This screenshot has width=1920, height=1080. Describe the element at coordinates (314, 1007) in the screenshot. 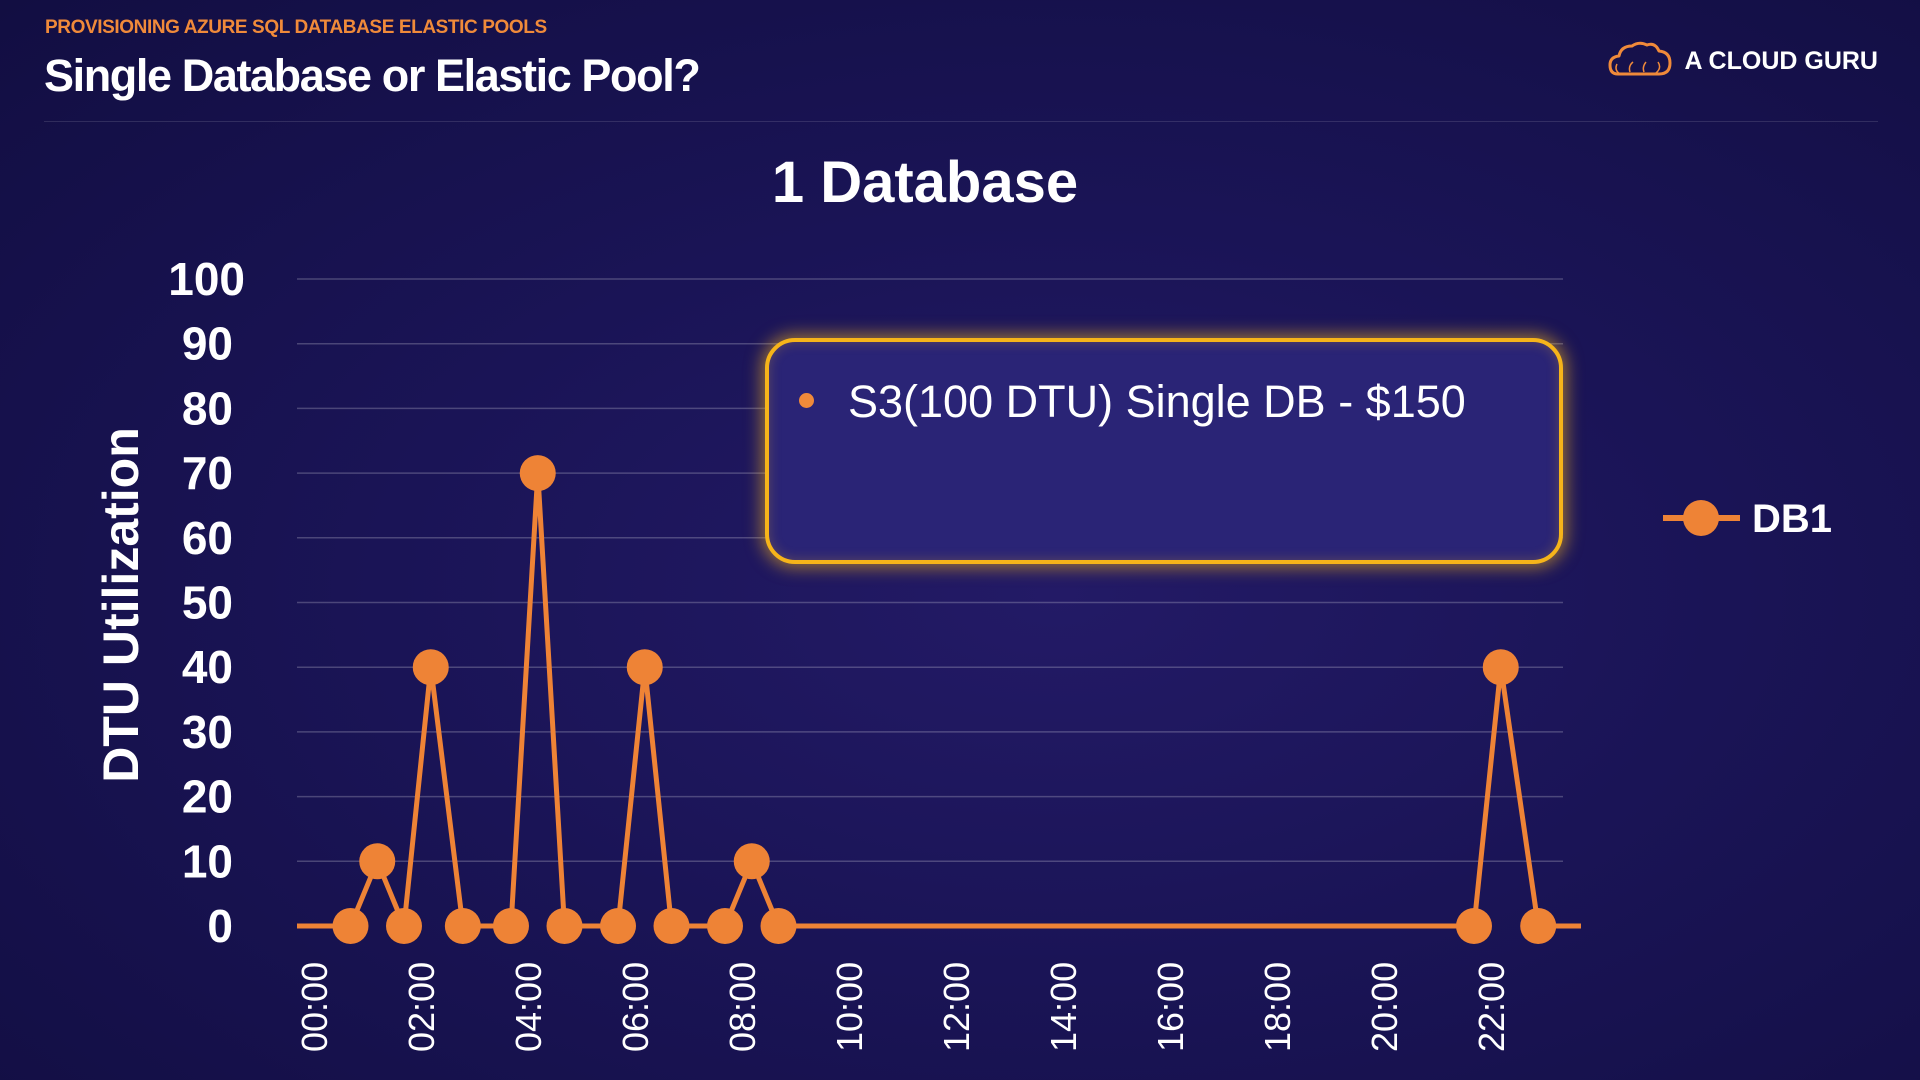

I see `x-tick-label: 00:00` at that location.